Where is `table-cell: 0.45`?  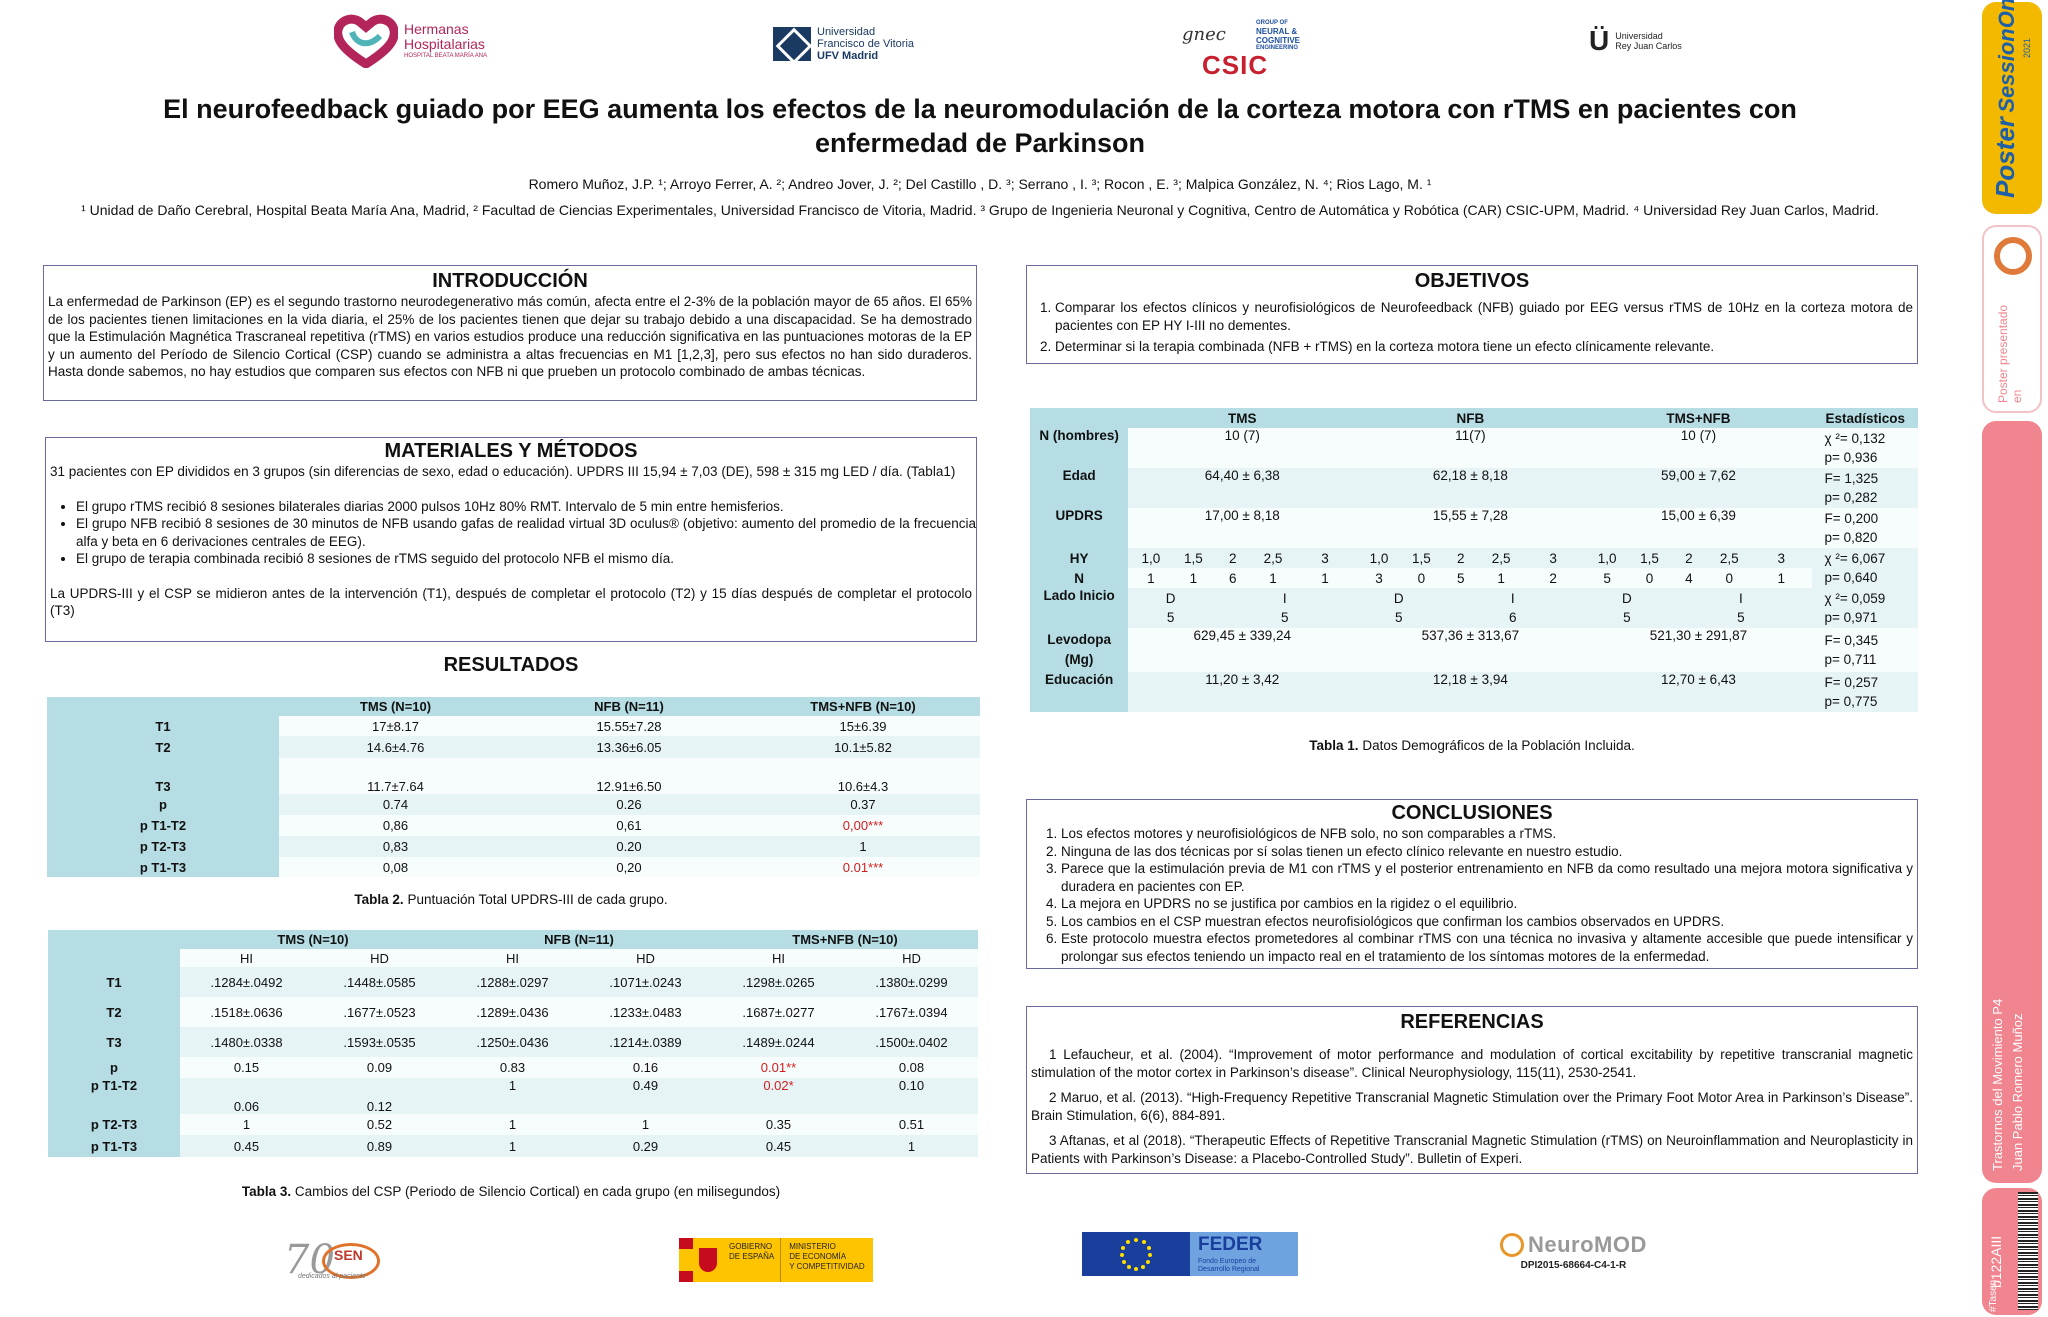 table-cell: 0.45 is located at coordinates (246, 1146).